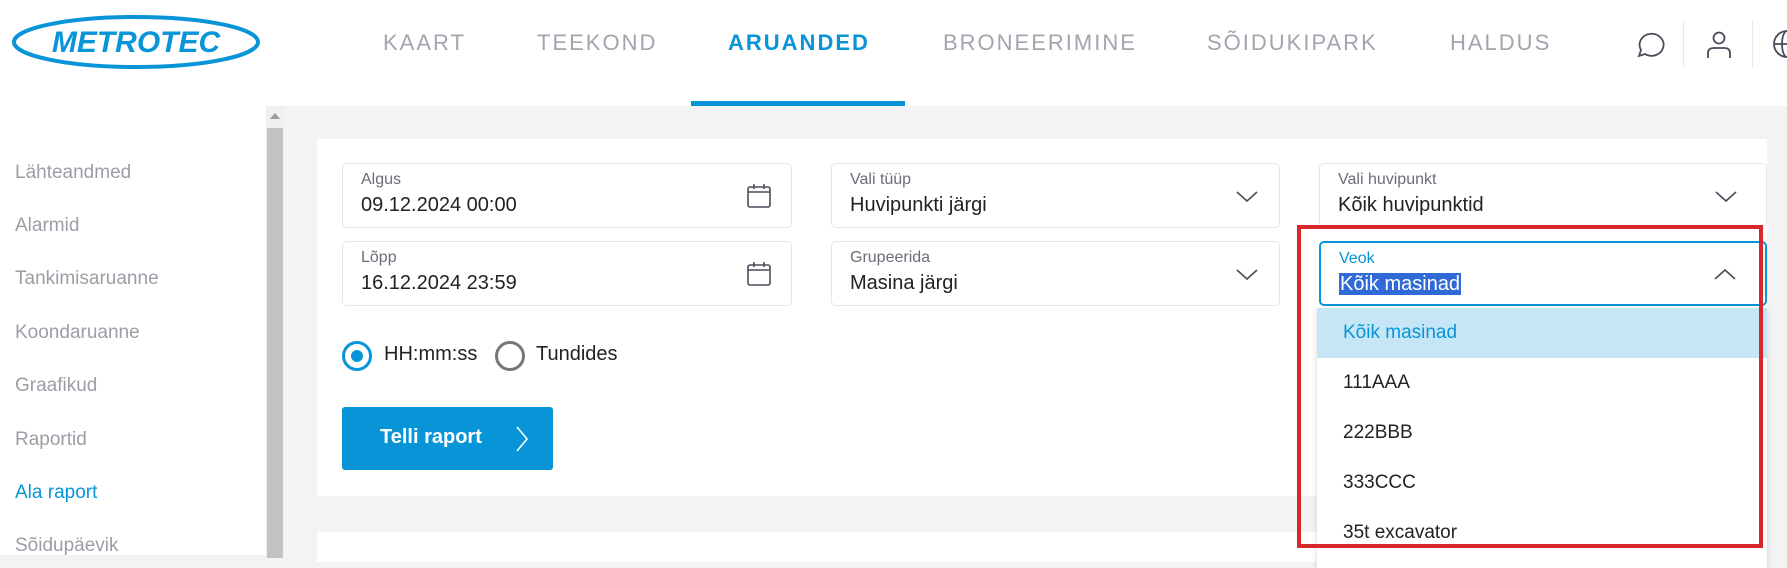 Image resolution: width=1787 pixels, height=568 pixels. Describe the element at coordinates (1779, 44) in the screenshot. I see `globe-icon` at that location.